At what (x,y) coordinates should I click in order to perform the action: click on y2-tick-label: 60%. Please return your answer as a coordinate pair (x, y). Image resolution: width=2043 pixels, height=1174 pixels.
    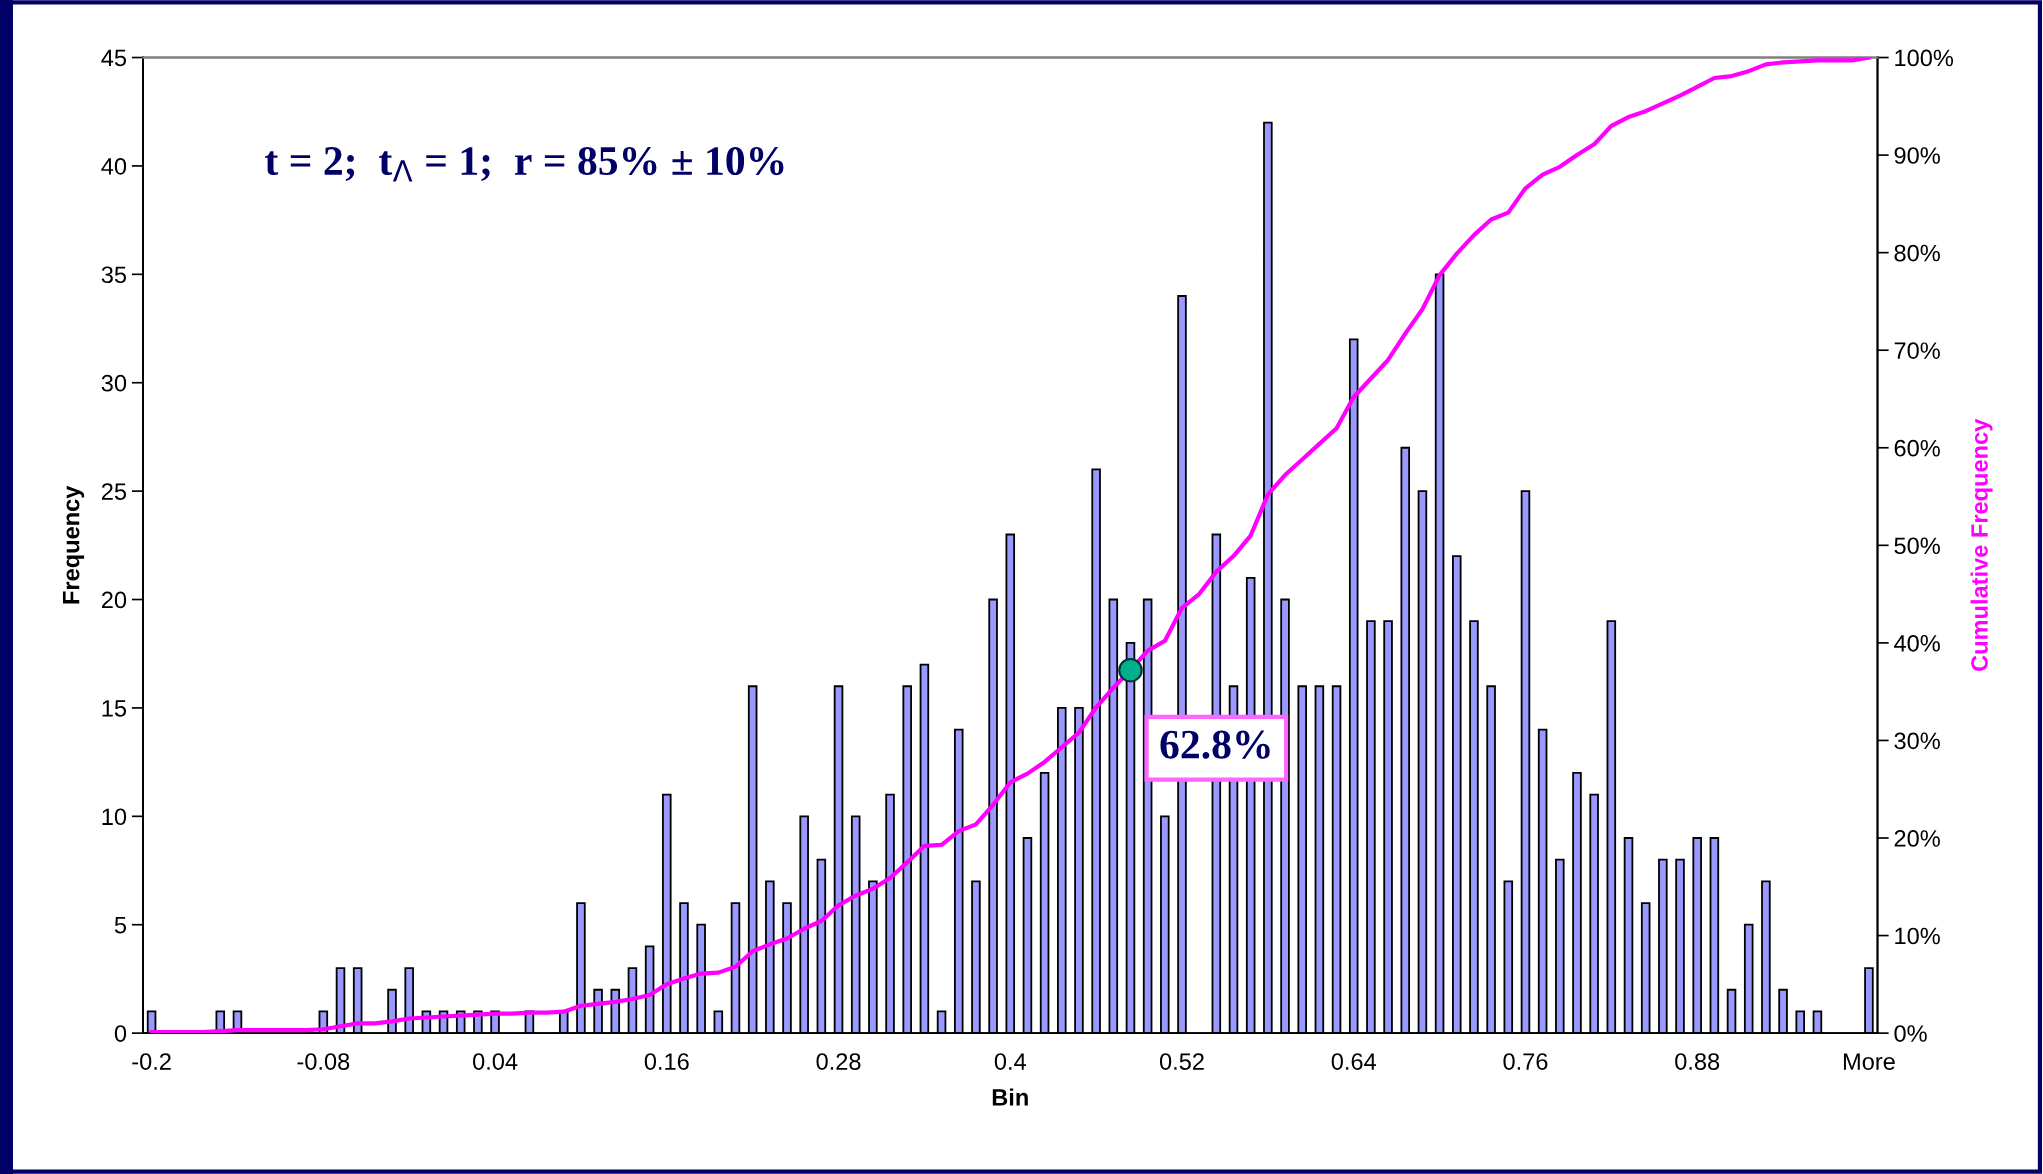
    Looking at the image, I should click on (1917, 448).